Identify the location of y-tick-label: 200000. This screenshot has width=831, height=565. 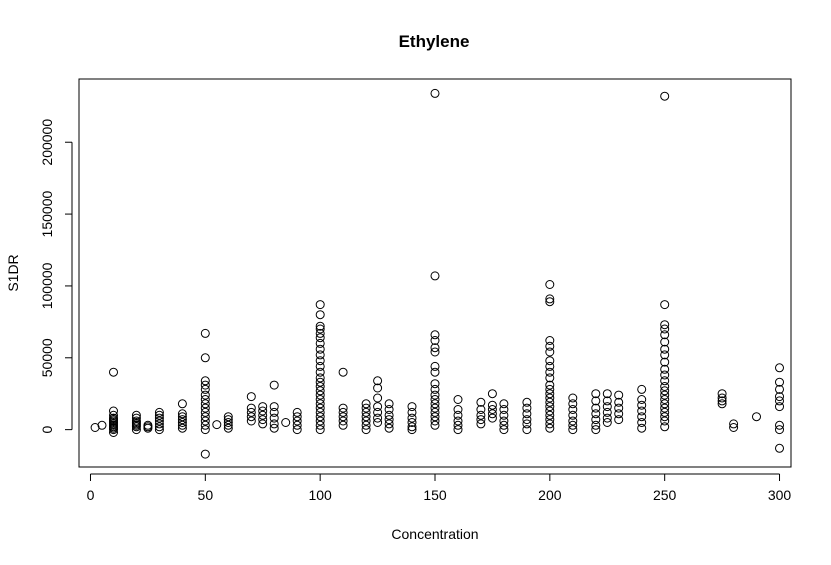
(47, 142).